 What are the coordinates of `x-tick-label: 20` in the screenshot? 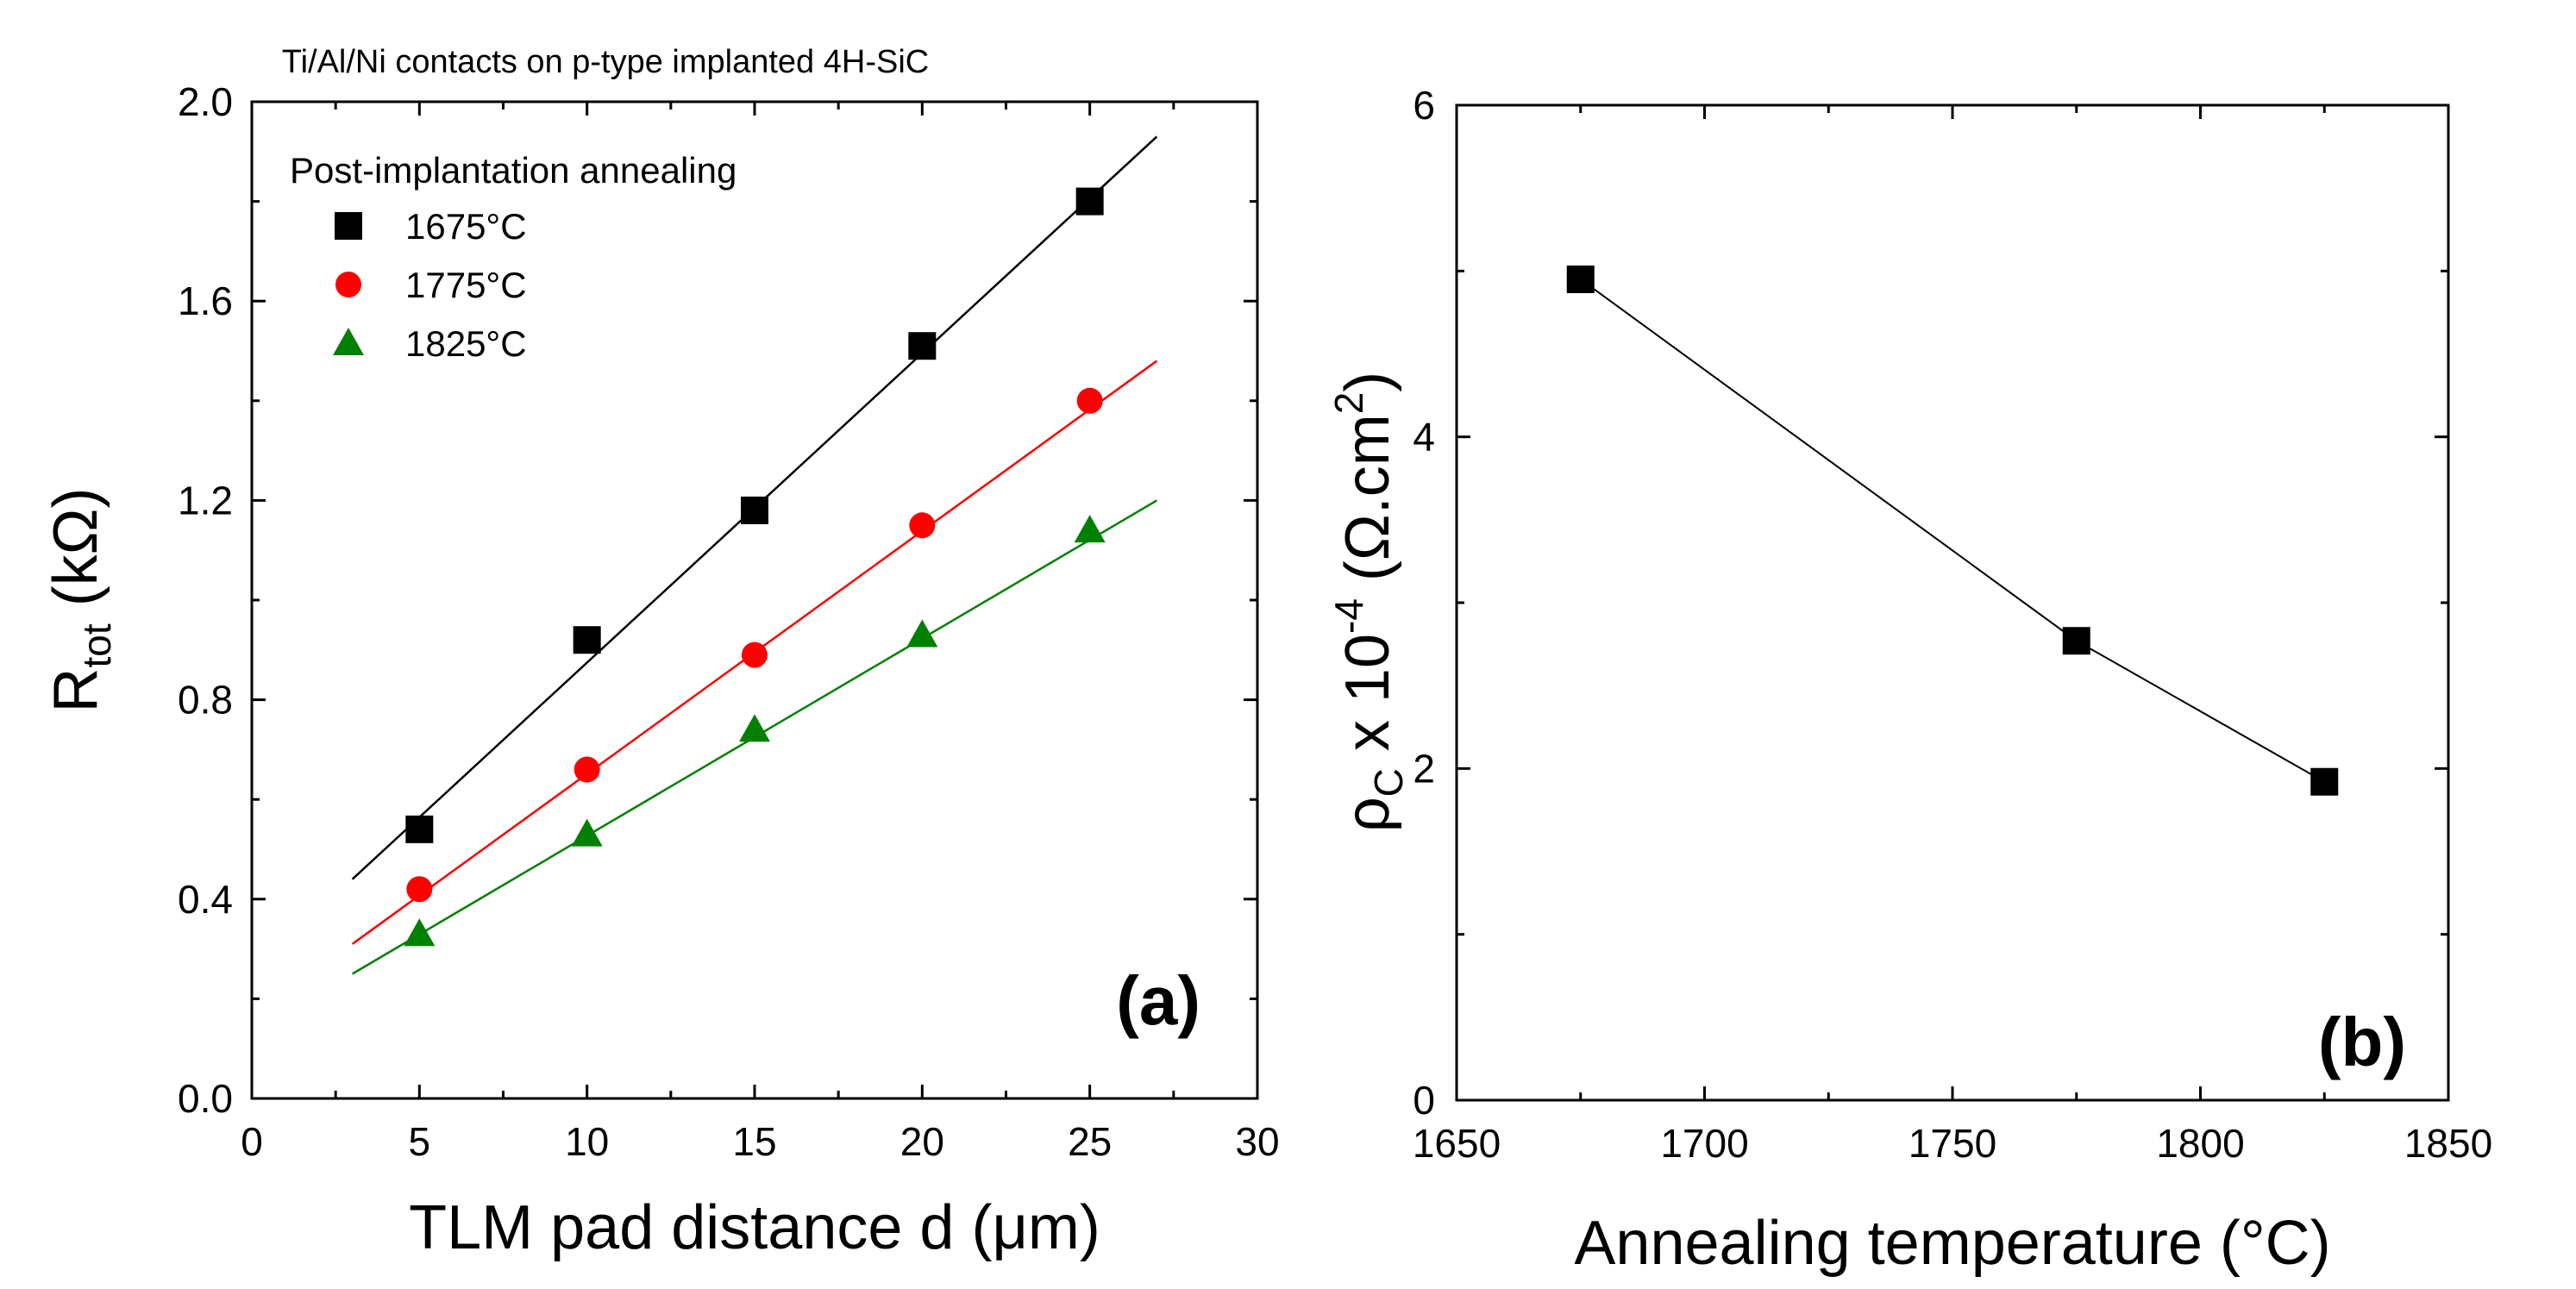 It's located at (922, 1141).